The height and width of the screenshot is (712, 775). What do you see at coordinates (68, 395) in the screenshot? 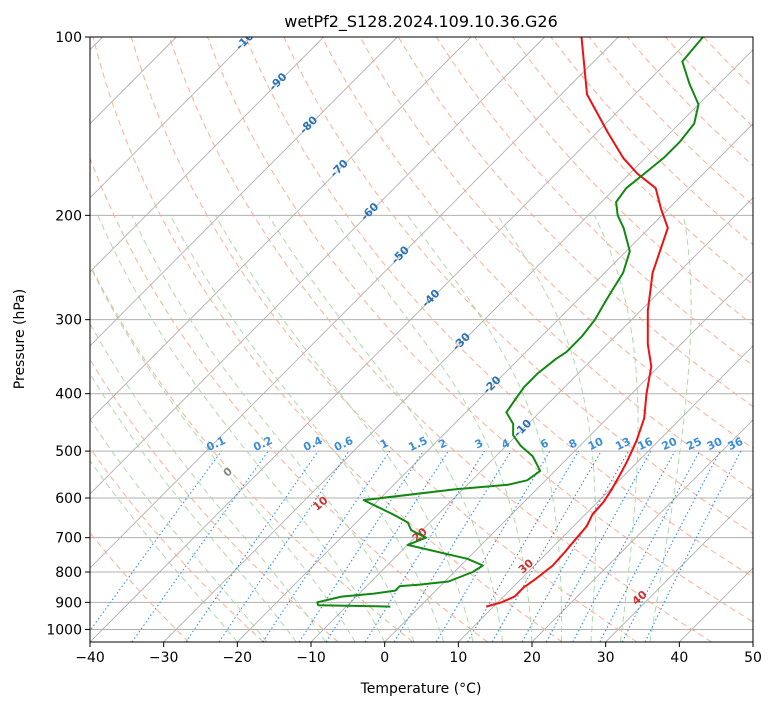
I see `y-tick-label: 400` at bounding box center [68, 395].